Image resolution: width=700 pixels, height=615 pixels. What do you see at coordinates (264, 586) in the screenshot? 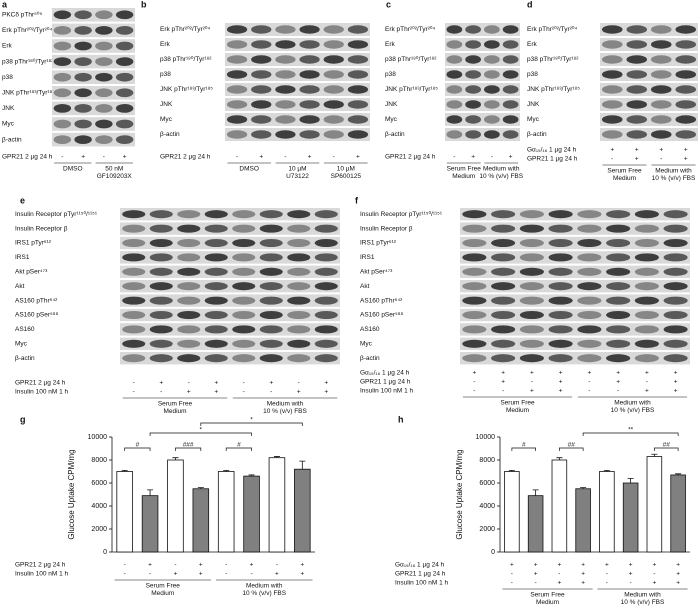
I see `group-label: Medium with` at bounding box center [264, 586].